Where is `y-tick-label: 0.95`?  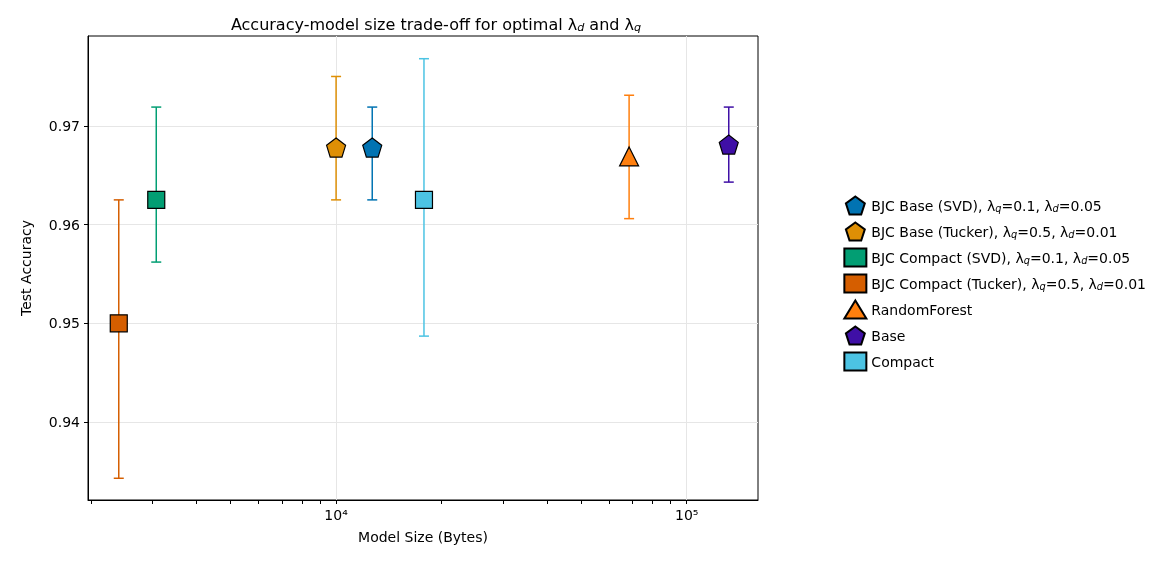 y-tick-label: 0.95 is located at coordinates (64, 323).